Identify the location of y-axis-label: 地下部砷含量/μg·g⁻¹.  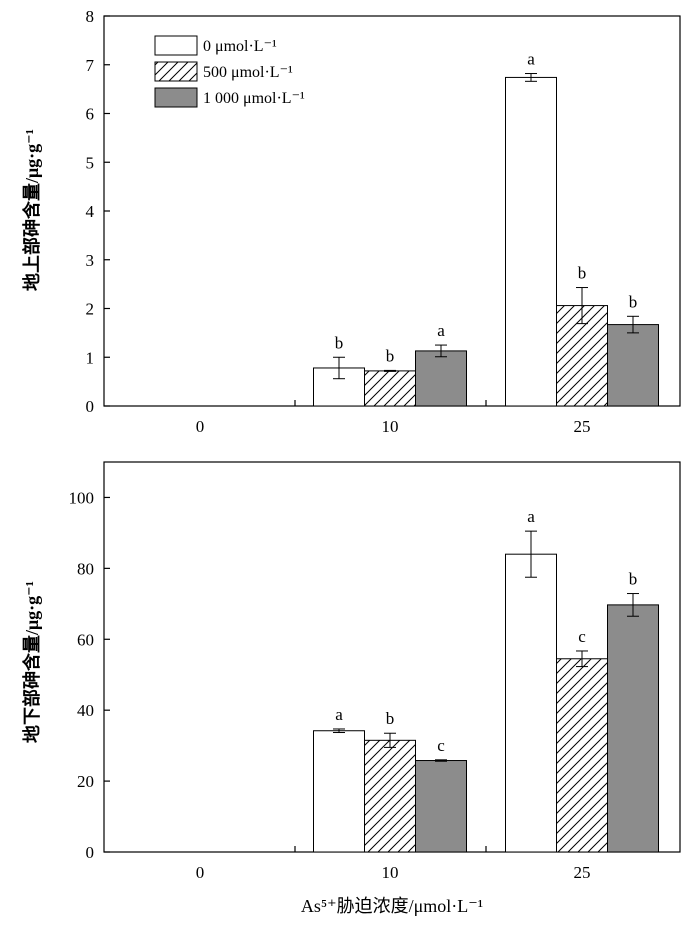
(31, 662).